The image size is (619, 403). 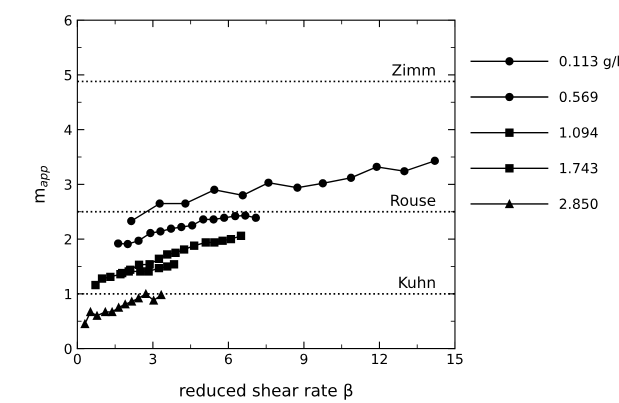 I want to click on text: 0.569, so click(x=579, y=97).